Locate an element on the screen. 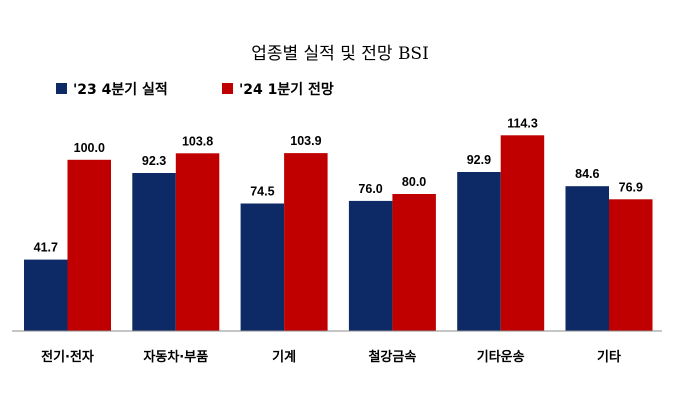 The image size is (680, 401). value-label-series-1-4: 92.9 is located at coordinates (479, 160).